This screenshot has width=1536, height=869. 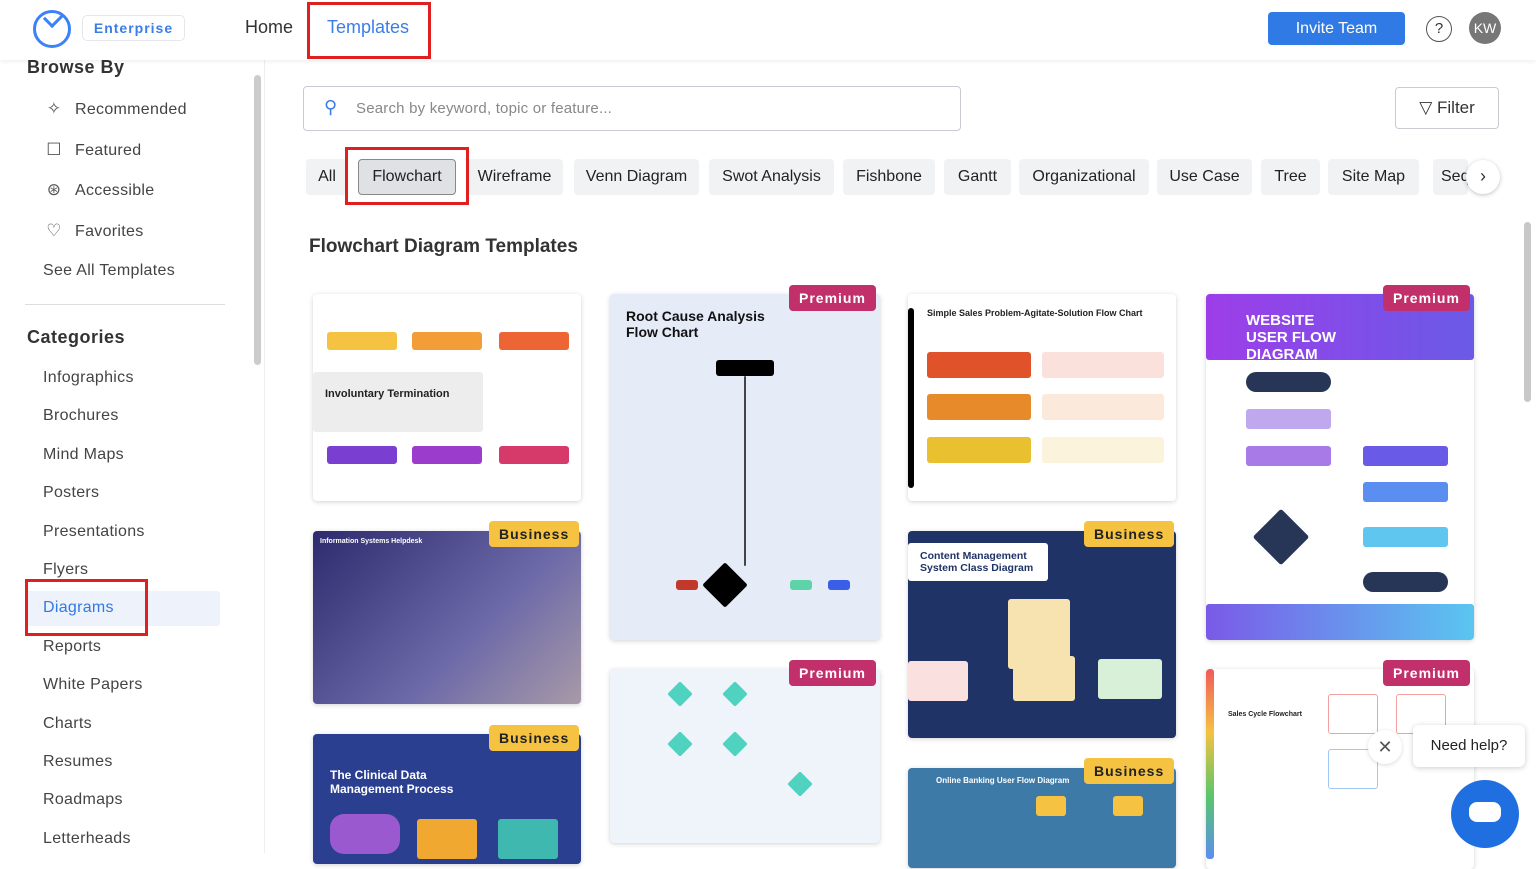 I want to click on template-title: Sales Cycle Flowchart, so click(x=1265, y=714).